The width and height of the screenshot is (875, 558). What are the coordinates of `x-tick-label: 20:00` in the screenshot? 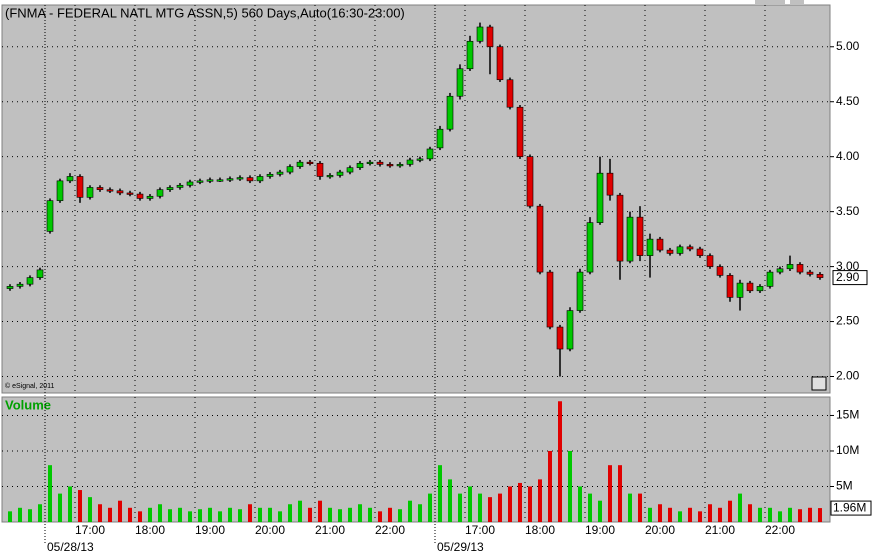 It's located at (660, 530).